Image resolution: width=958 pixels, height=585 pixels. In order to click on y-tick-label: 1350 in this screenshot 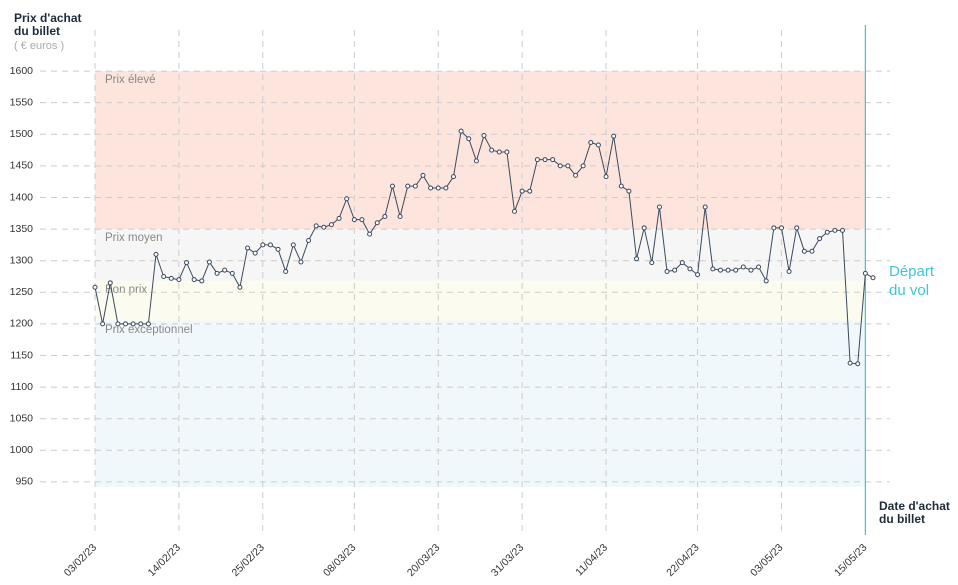, I will do `click(22, 229)`.